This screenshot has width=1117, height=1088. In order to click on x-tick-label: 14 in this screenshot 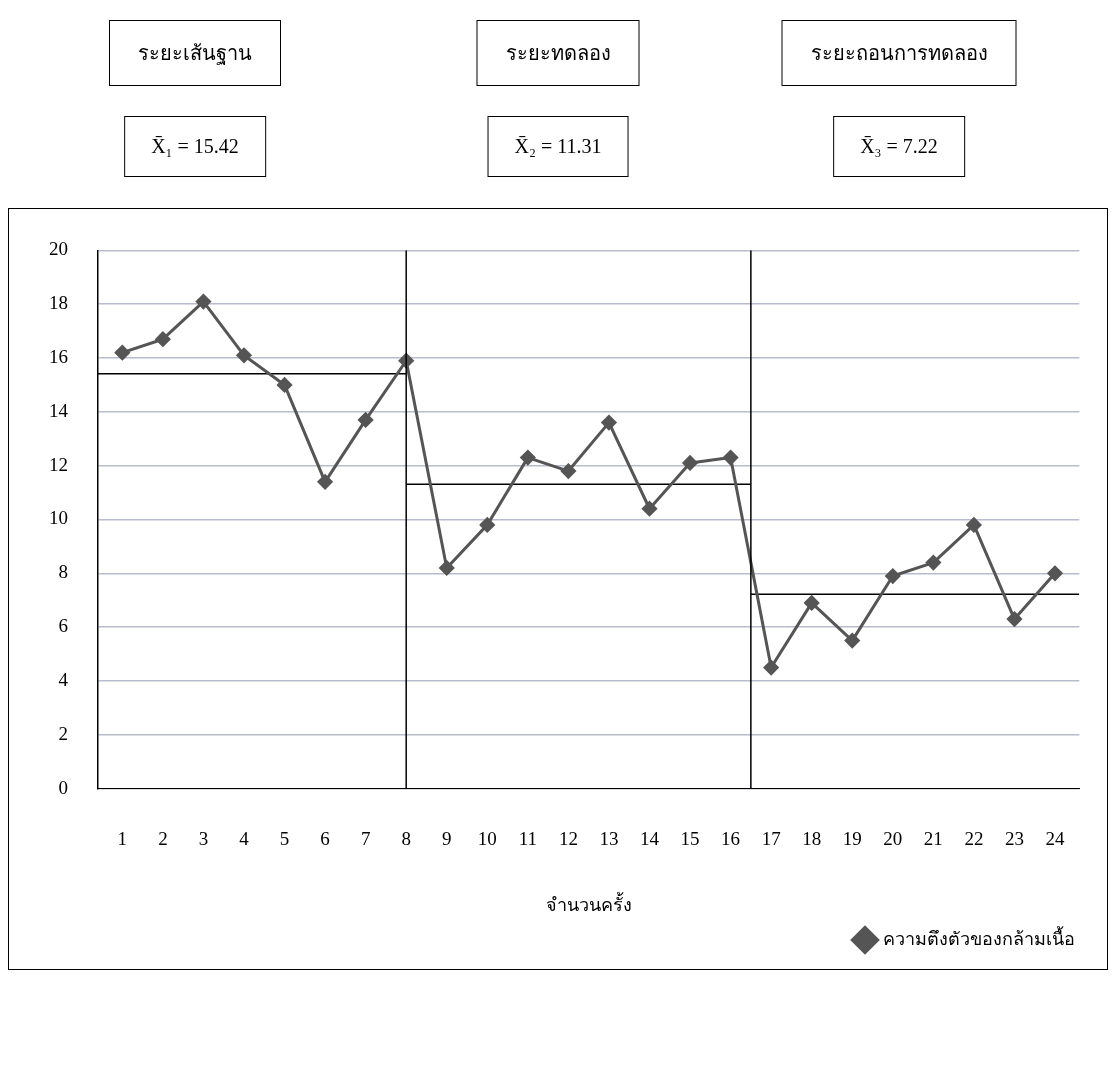, I will do `click(649, 838)`.